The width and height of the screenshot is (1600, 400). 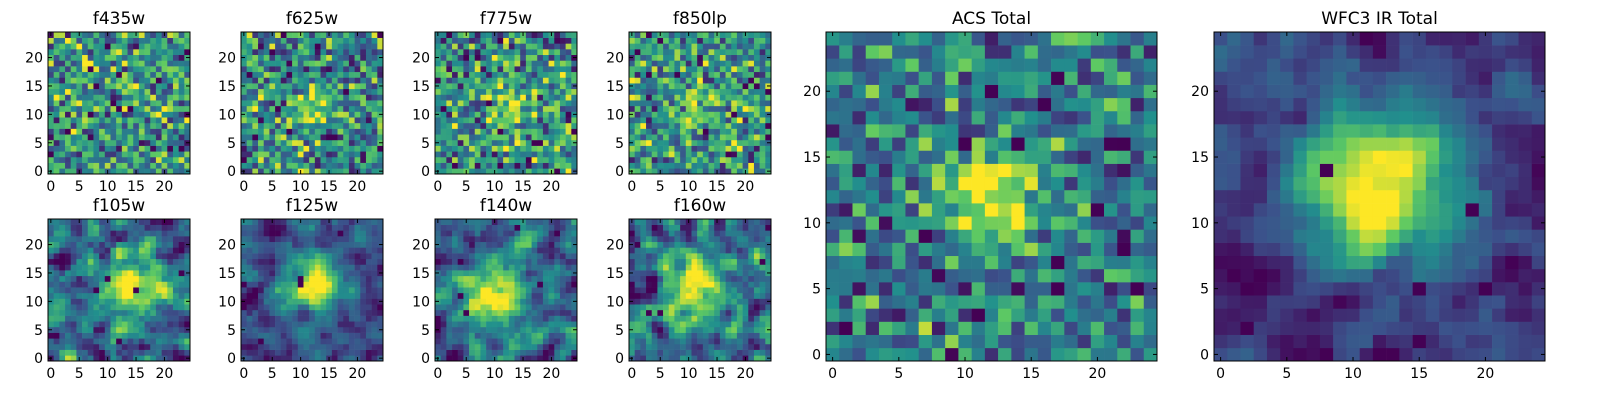 I want to click on y-tick-label: 0, so click(x=425, y=172).